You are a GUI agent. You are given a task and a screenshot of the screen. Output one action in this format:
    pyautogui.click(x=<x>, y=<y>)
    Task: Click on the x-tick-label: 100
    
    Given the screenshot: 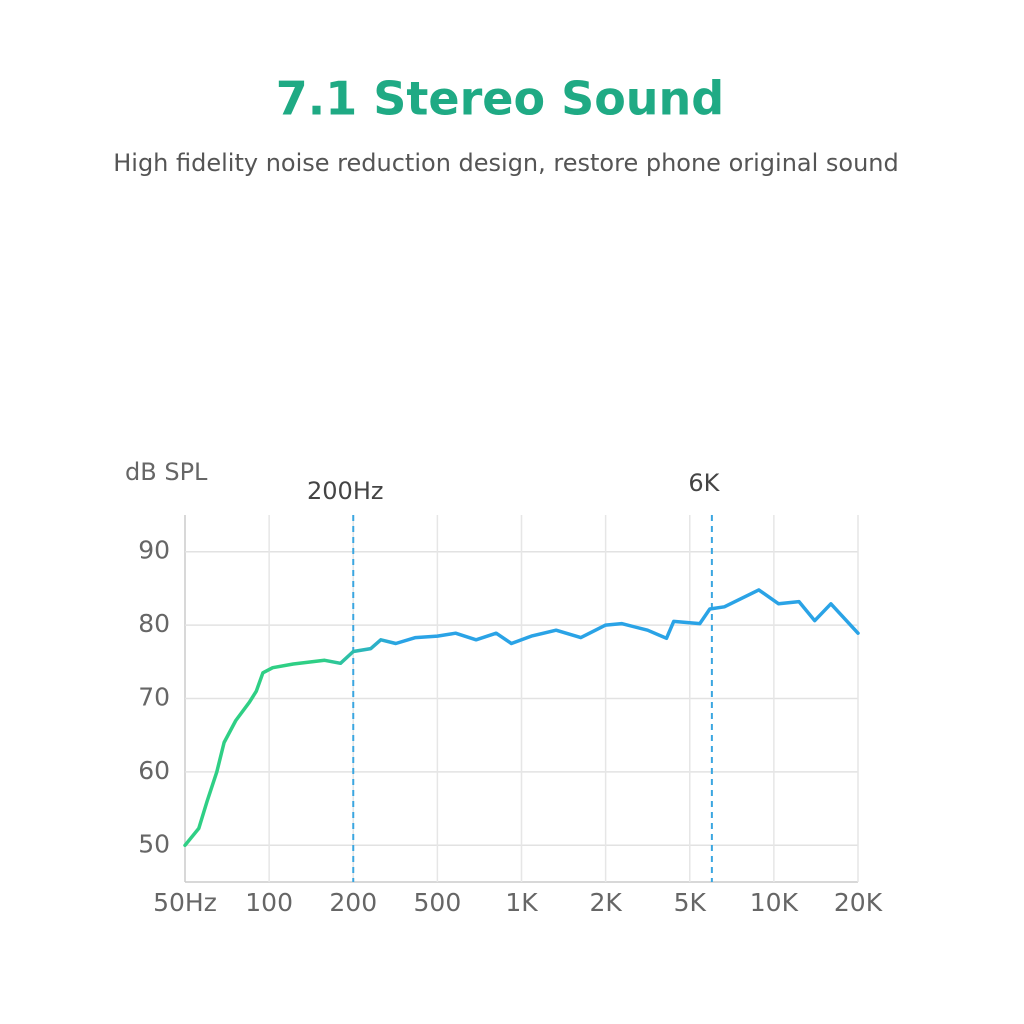 What is the action you would take?
    pyautogui.click(x=269, y=902)
    